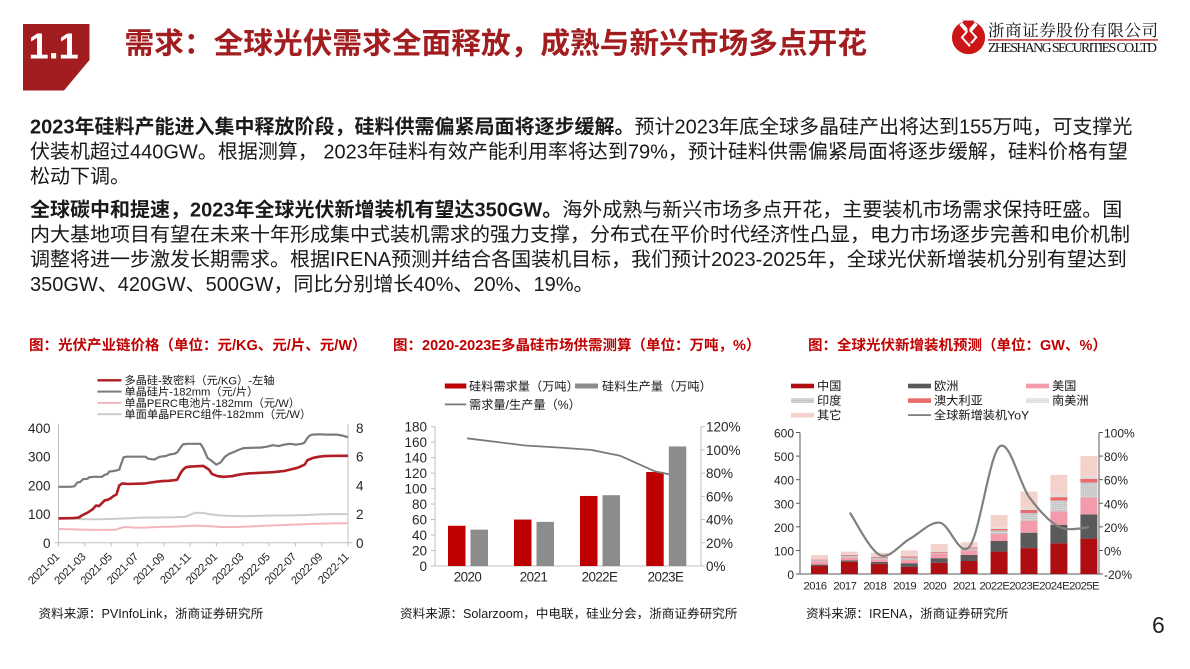 Image resolution: width=1190 pixels, height=669 pixels. I want to click on svg-text: 140, so click(415, 458).